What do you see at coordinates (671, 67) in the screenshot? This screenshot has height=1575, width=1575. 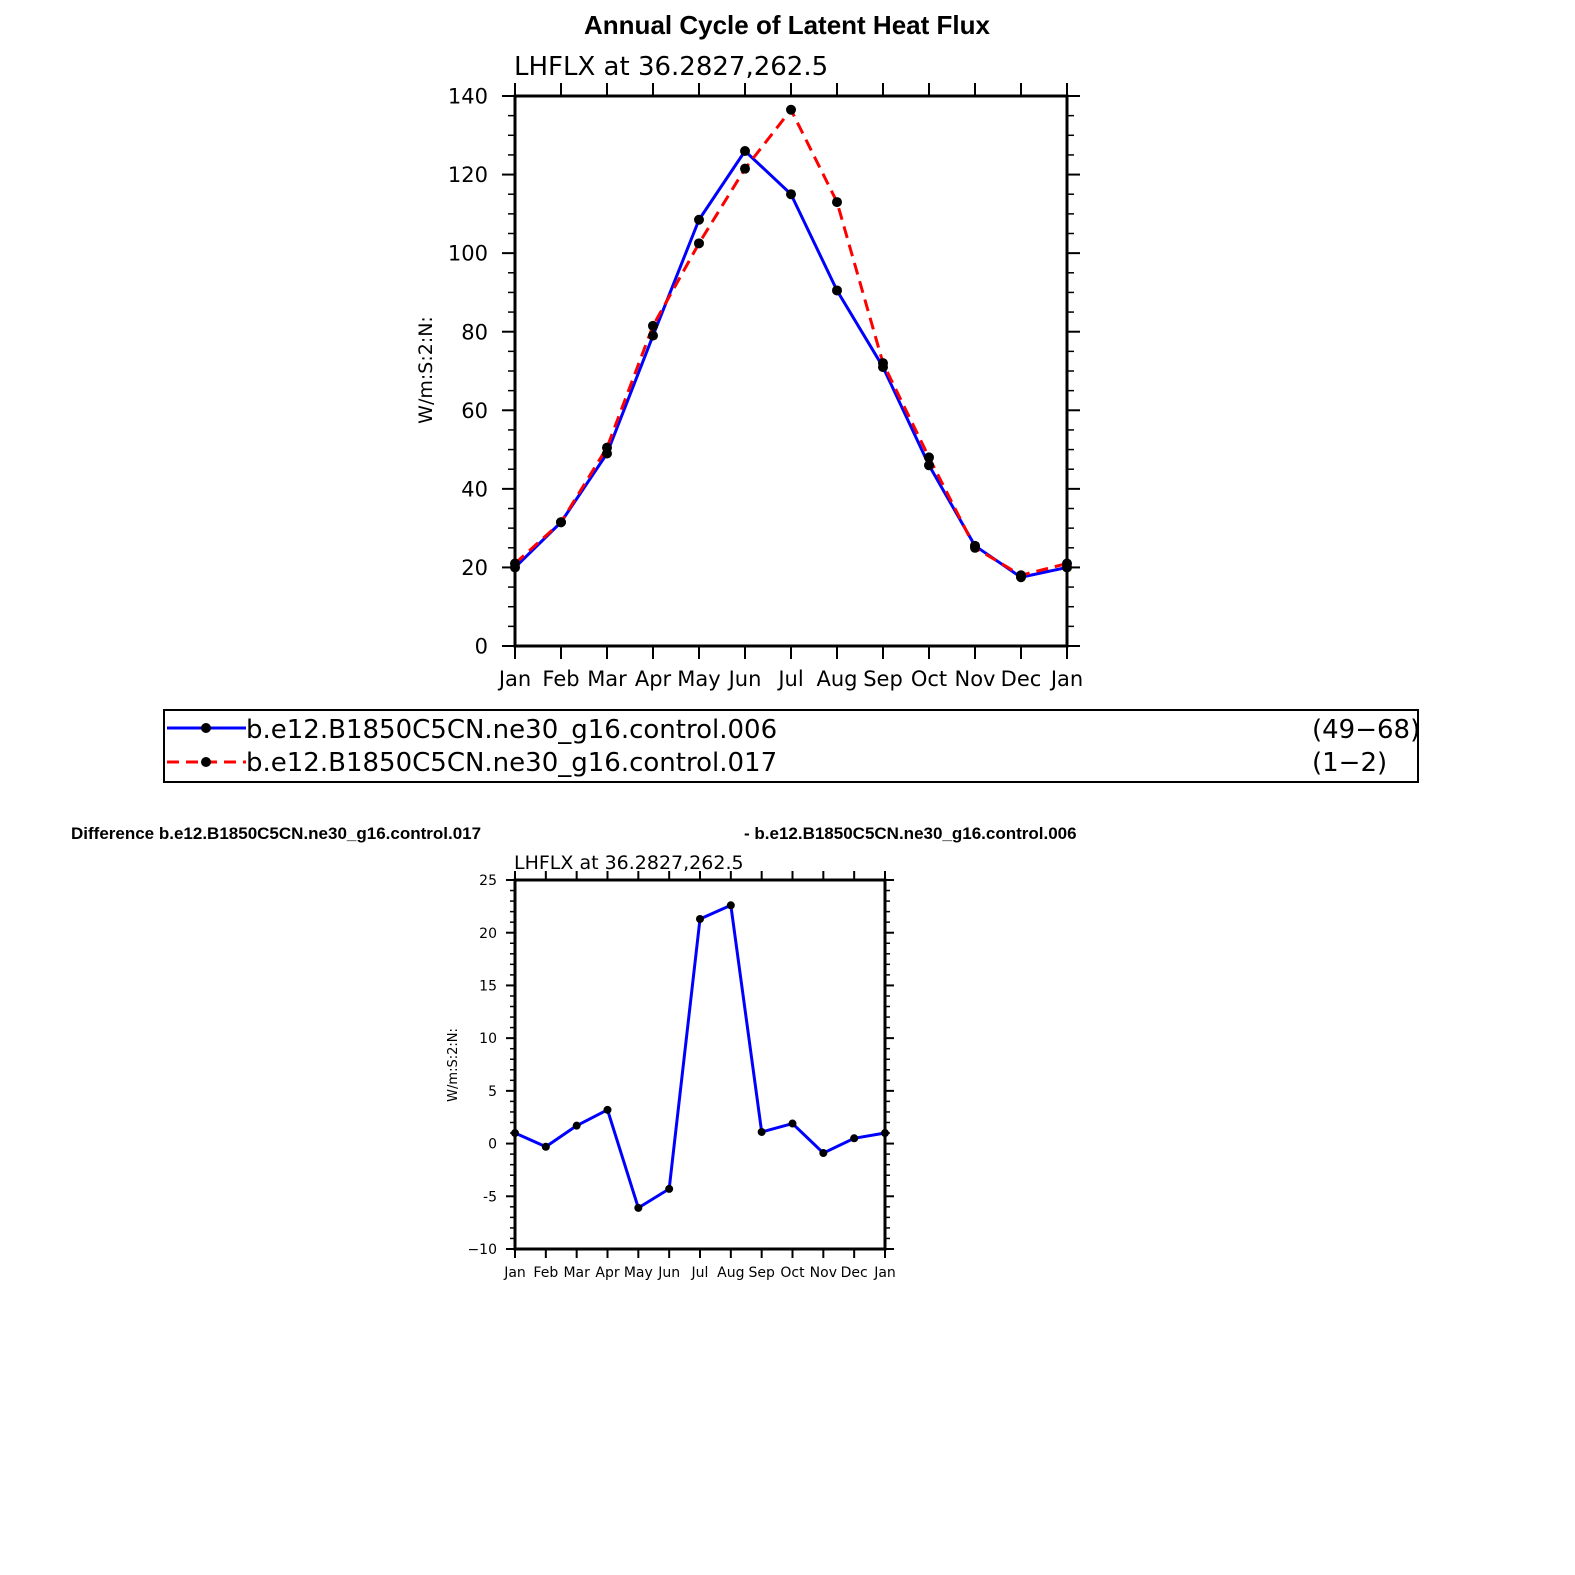 I see `annual-cycle-subtitle: LHFLX at 36.2827,262.5` at bounding box center [671, 67].